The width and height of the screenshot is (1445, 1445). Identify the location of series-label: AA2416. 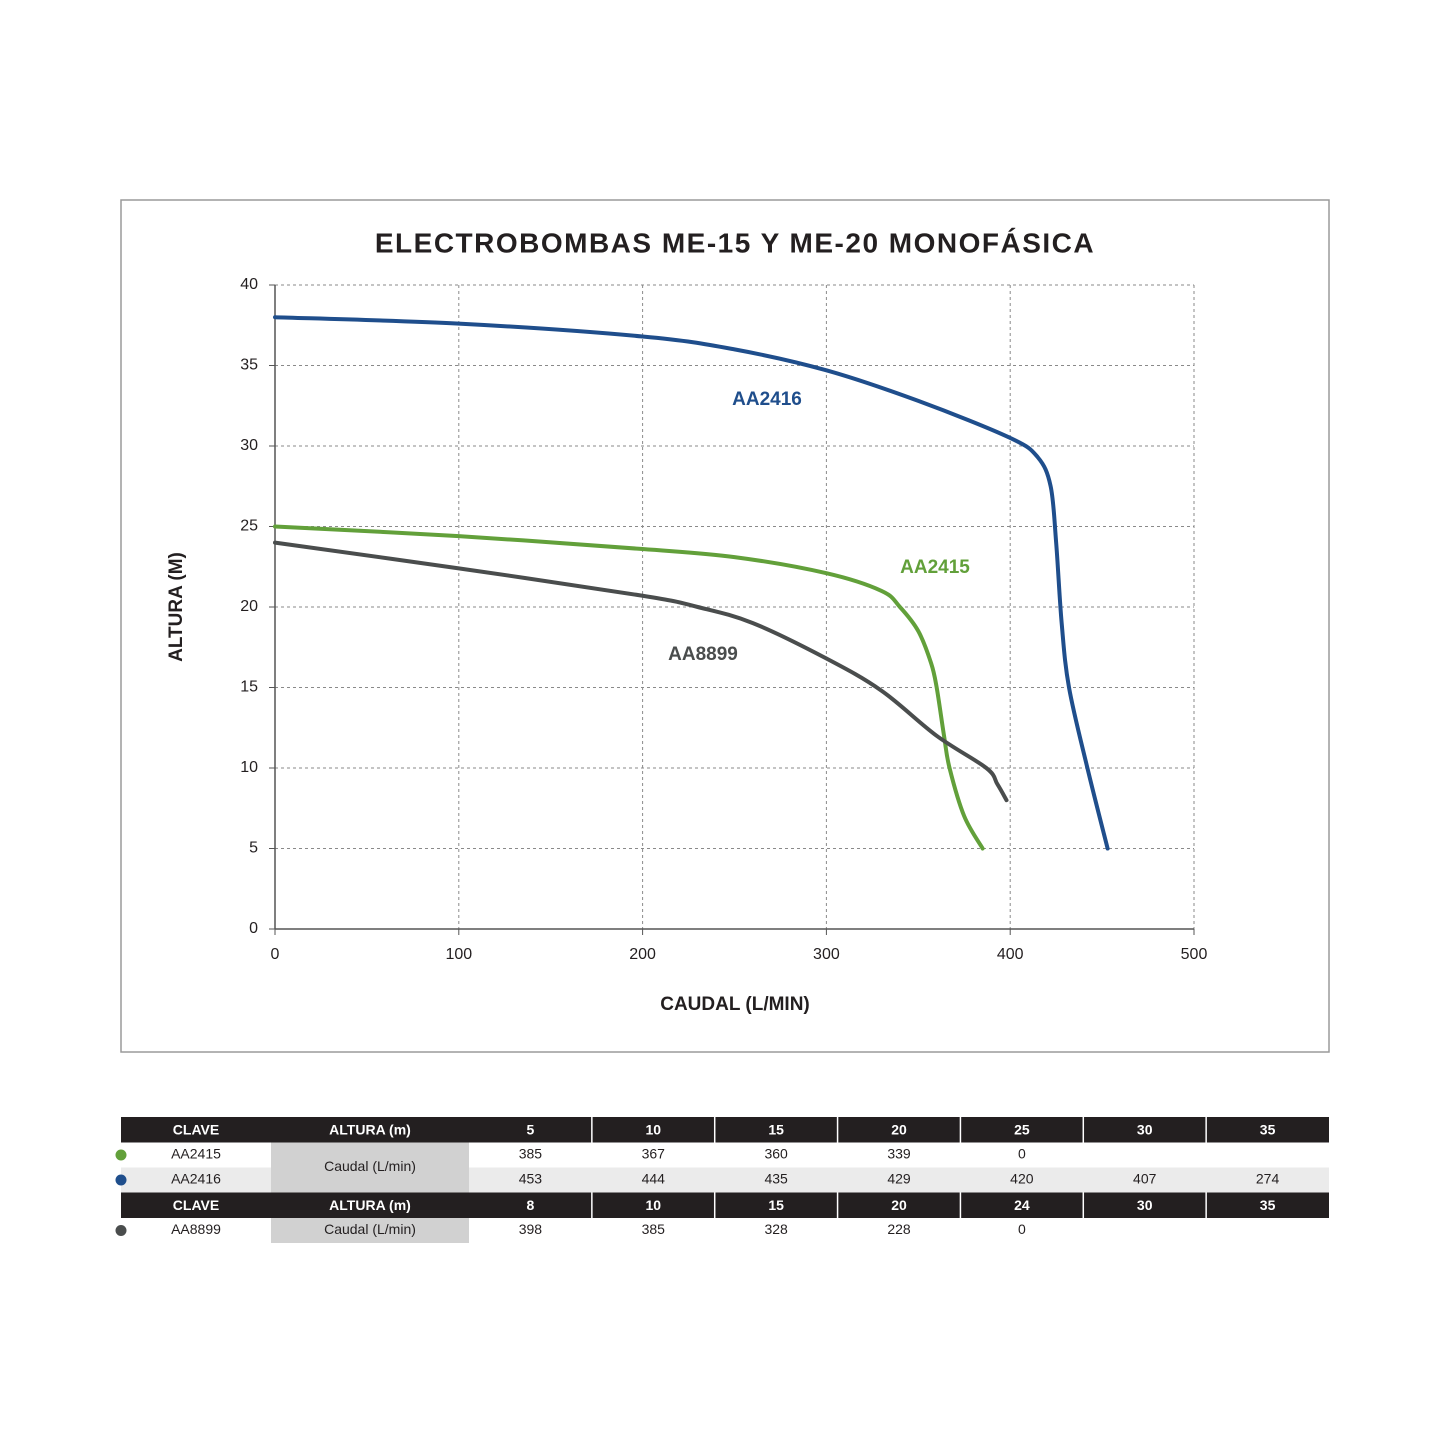
(767, 399).